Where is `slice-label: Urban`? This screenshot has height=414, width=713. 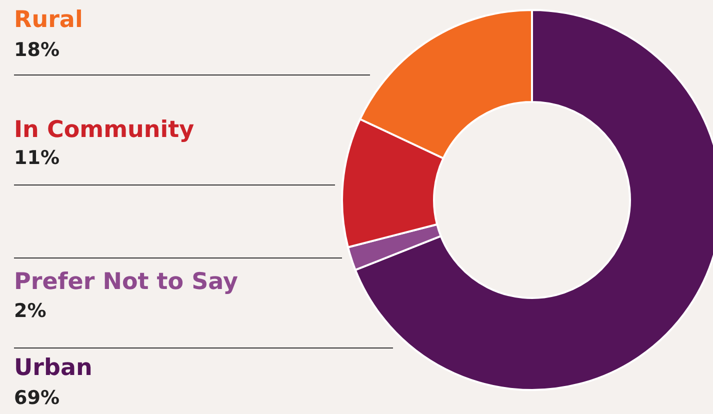 slice-label: Urban is located at coordinates (53, 368).